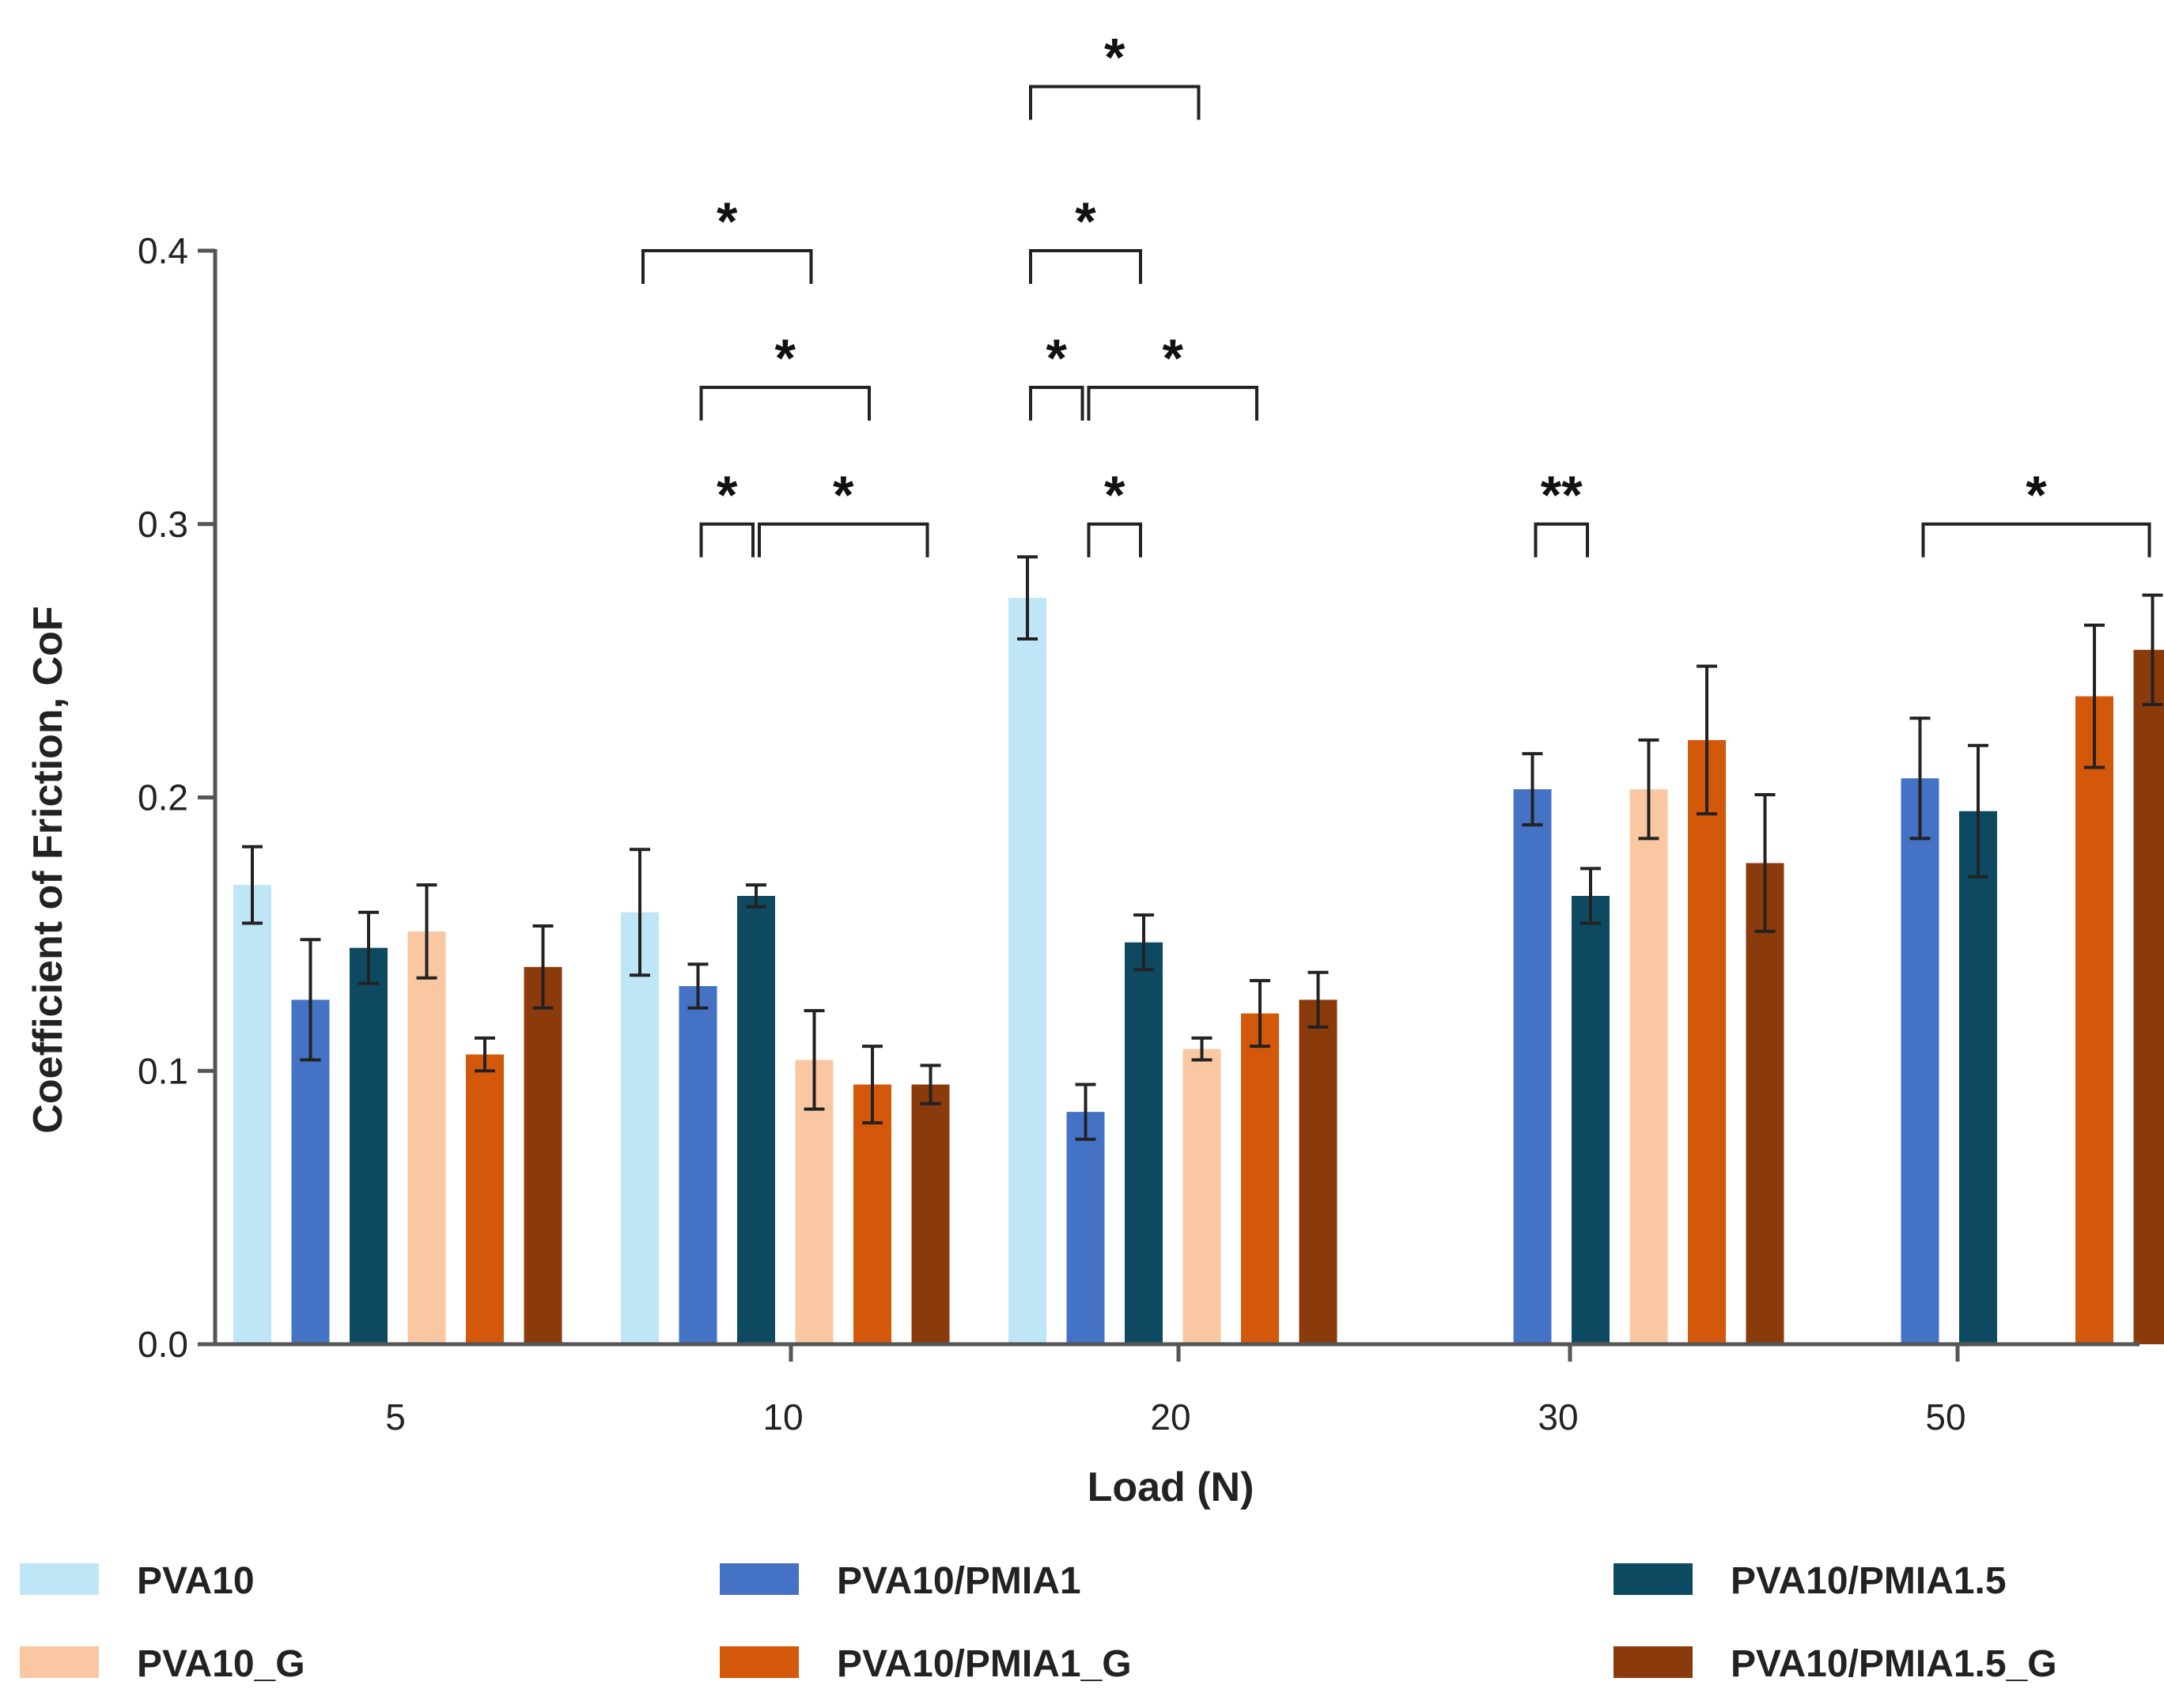 The height and width of the screenshot is (1708, 2164). I want to click on x-tick-label: 50, so click(1945, 1417).